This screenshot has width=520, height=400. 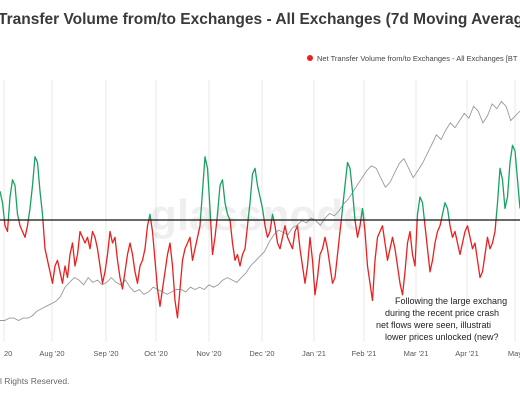 I want to click on annotation-line: net flows were seen, illustrati, so click(x=433, y=325).